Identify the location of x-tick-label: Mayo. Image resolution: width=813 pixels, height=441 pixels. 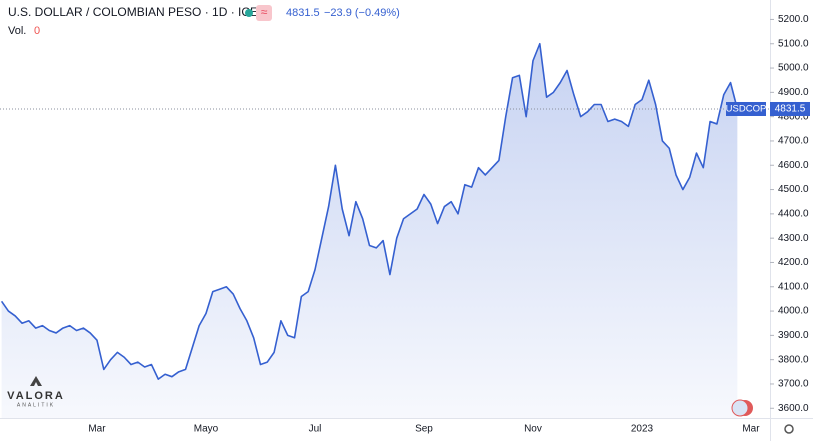
(206, 429).